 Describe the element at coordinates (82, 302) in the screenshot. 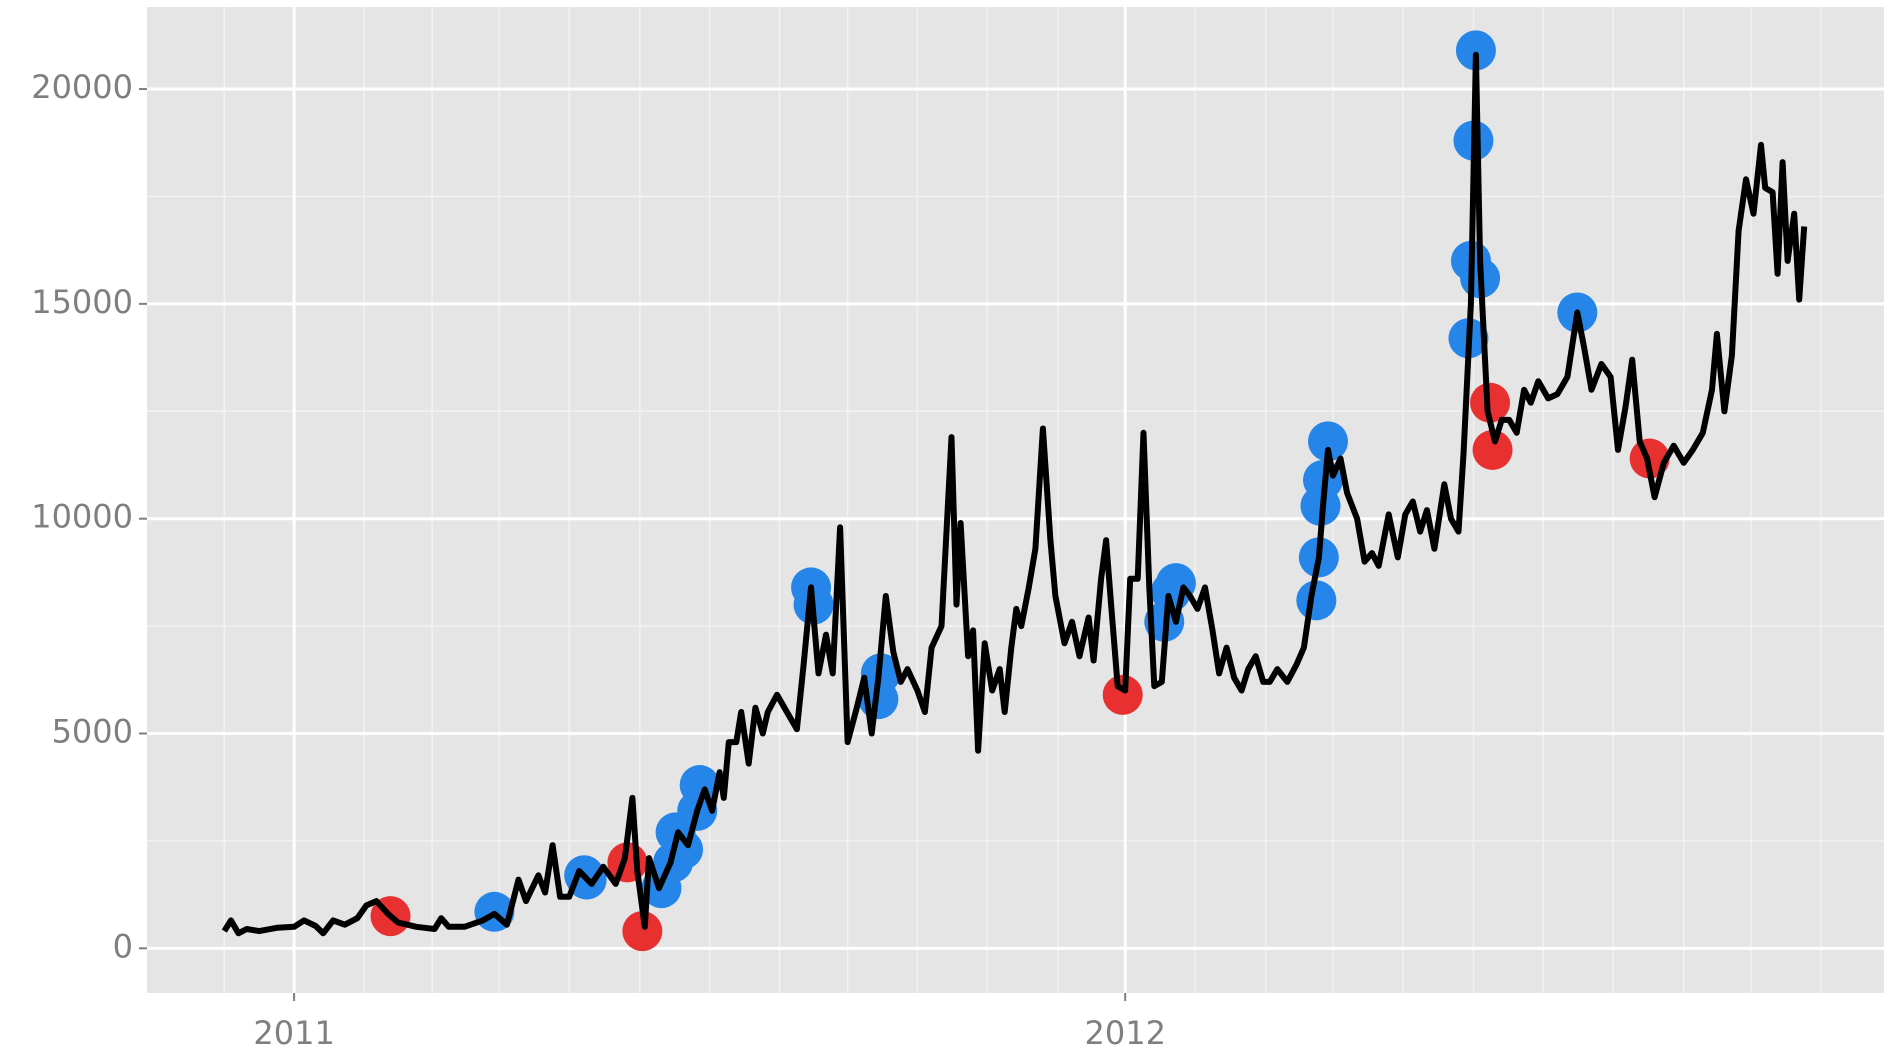

I see `y-tick-label: 15000` at that location.